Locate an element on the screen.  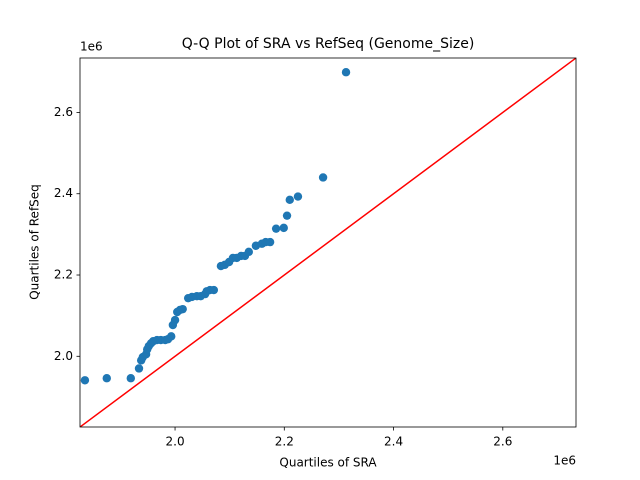
y-tick-label: 2.6 is located at coordinates (63, 112).